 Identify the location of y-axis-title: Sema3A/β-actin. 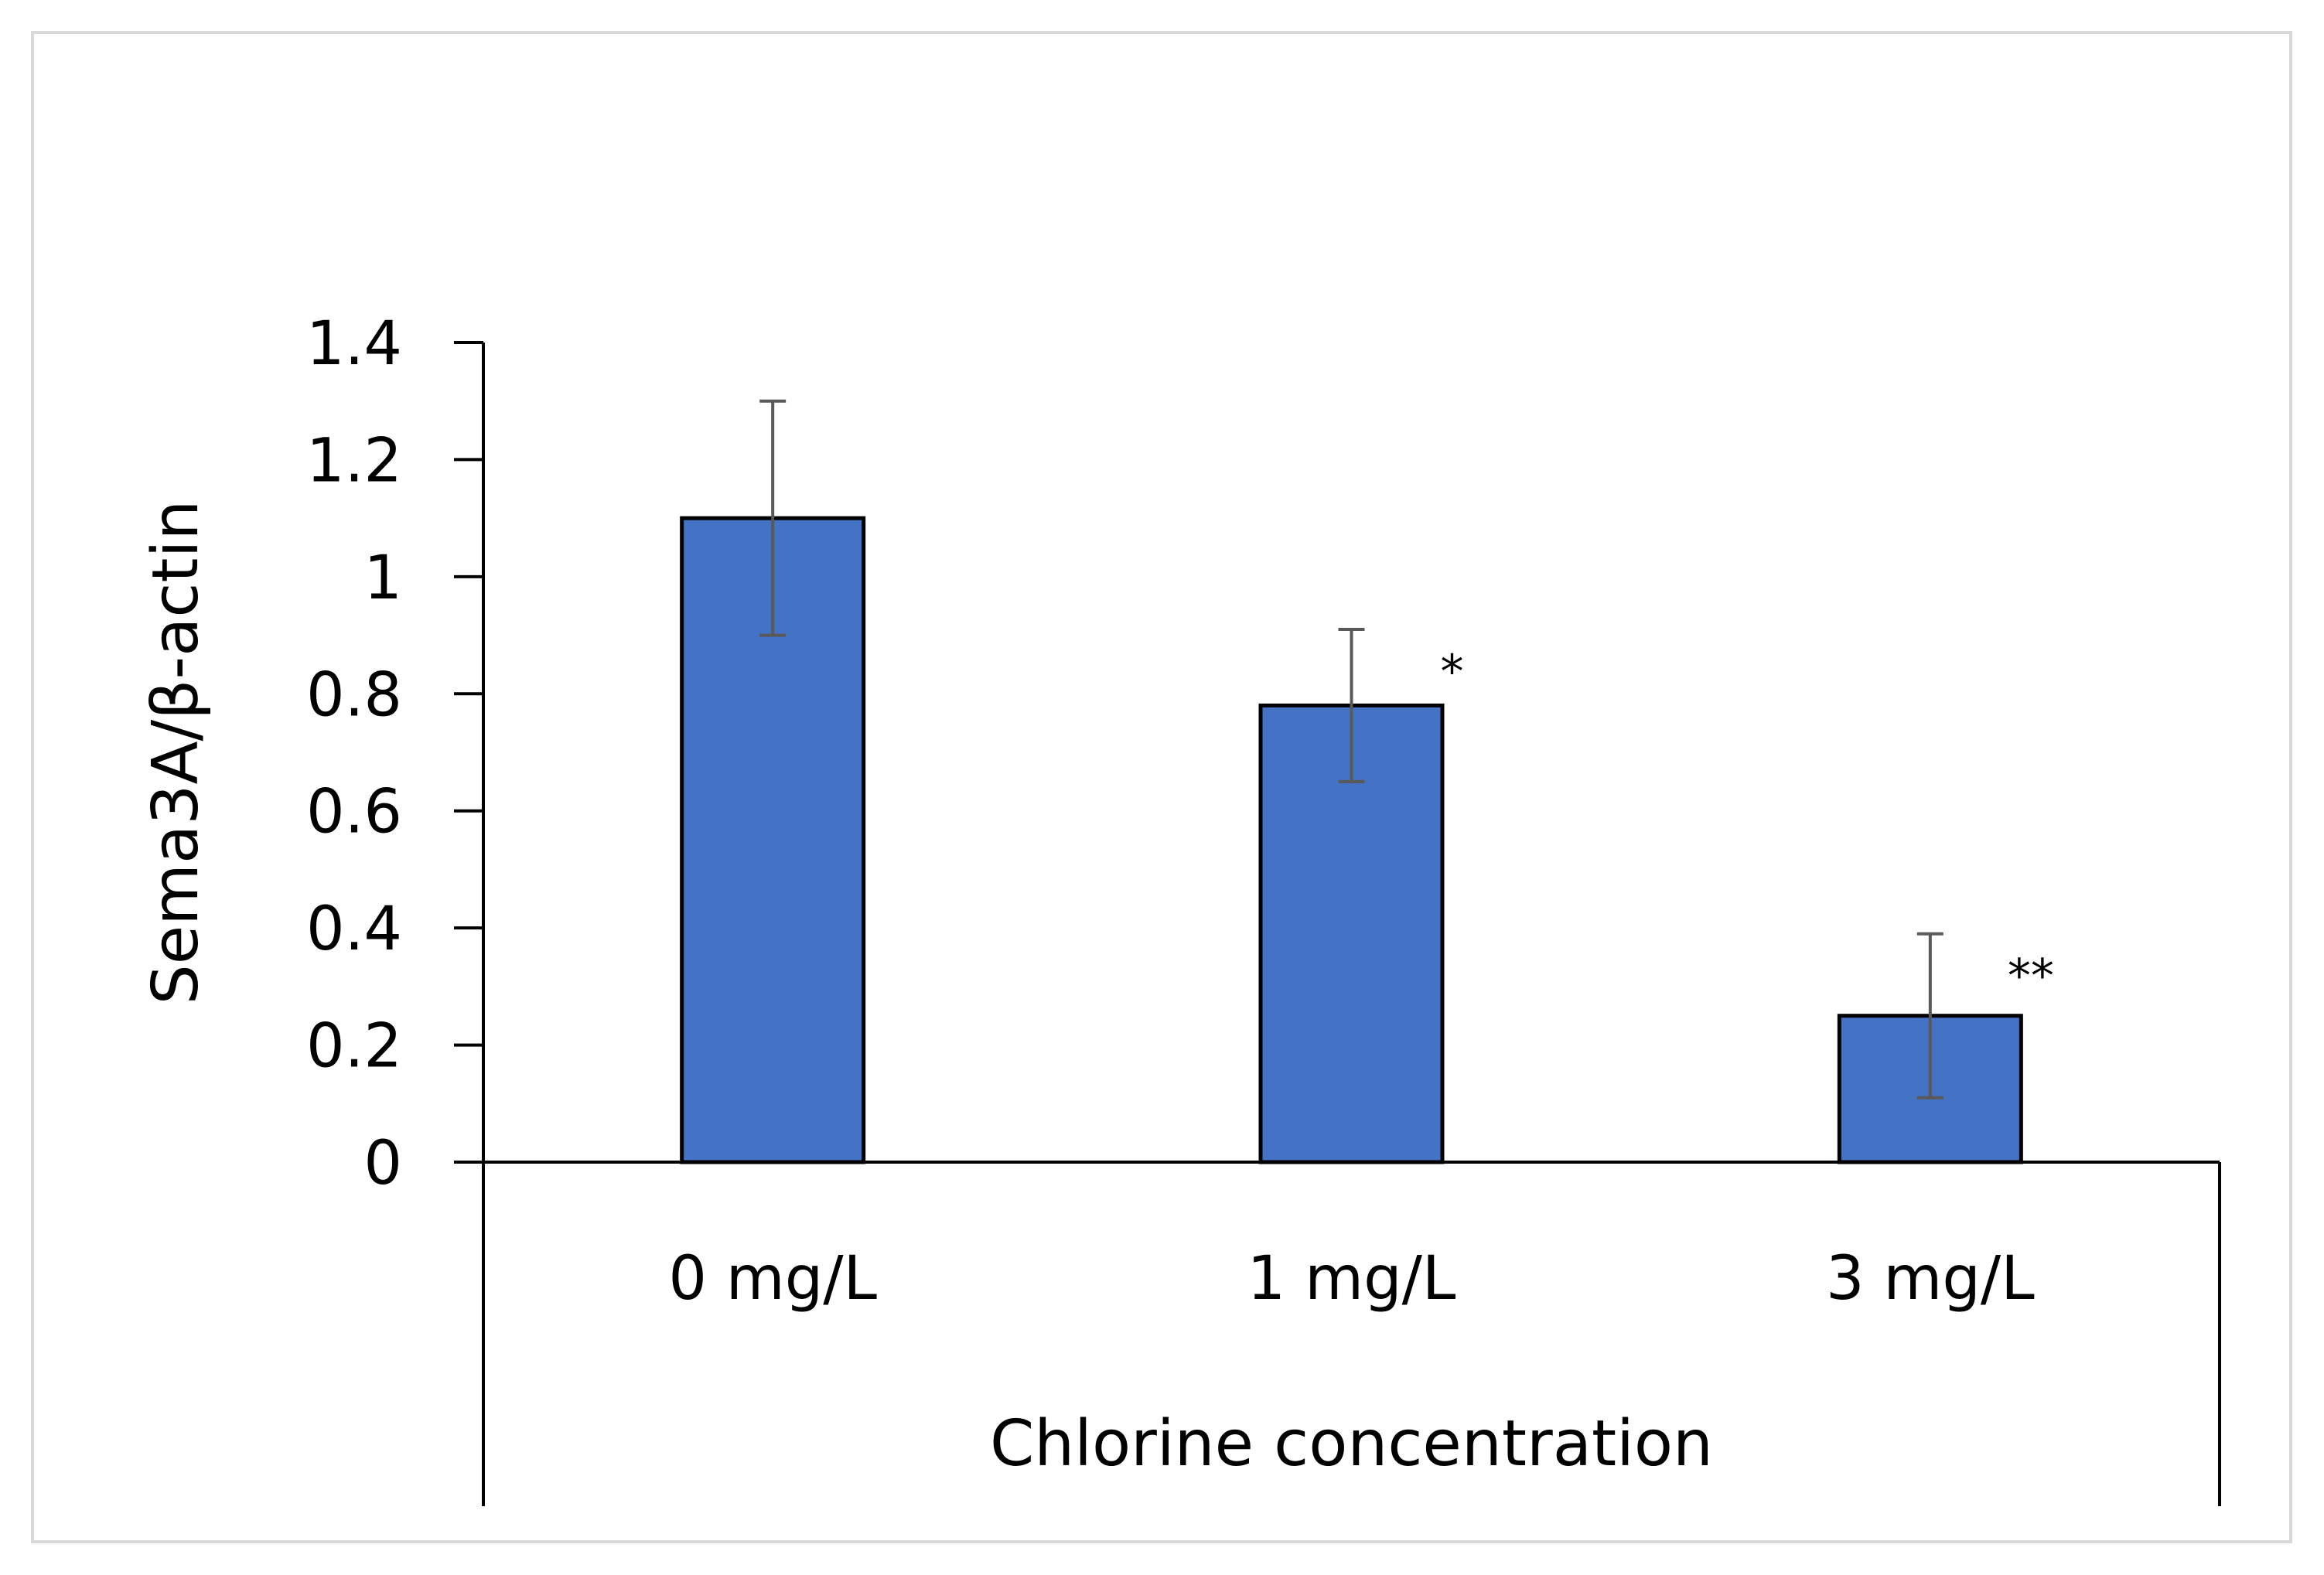
(176, 752).